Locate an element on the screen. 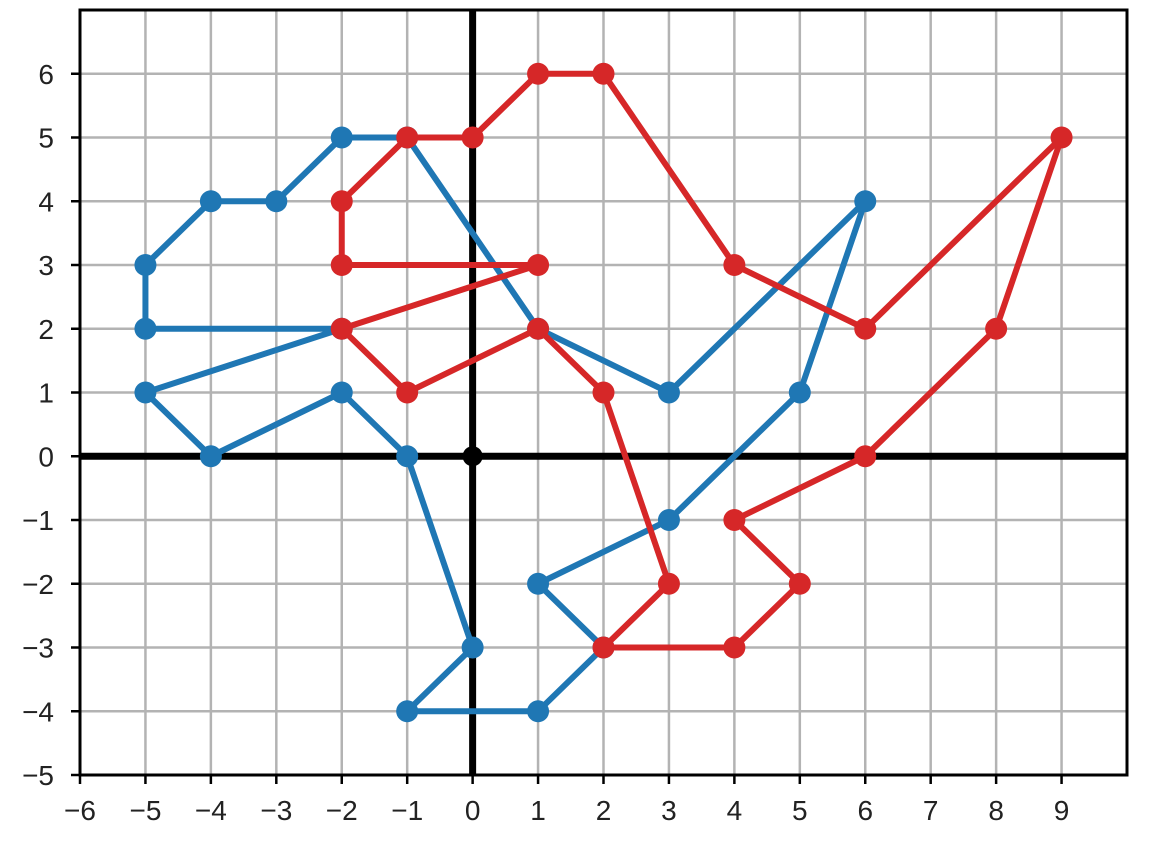 This screenshot has width=1172, height=849. y-tick-label: −1 is located at coordinates (38, 520).